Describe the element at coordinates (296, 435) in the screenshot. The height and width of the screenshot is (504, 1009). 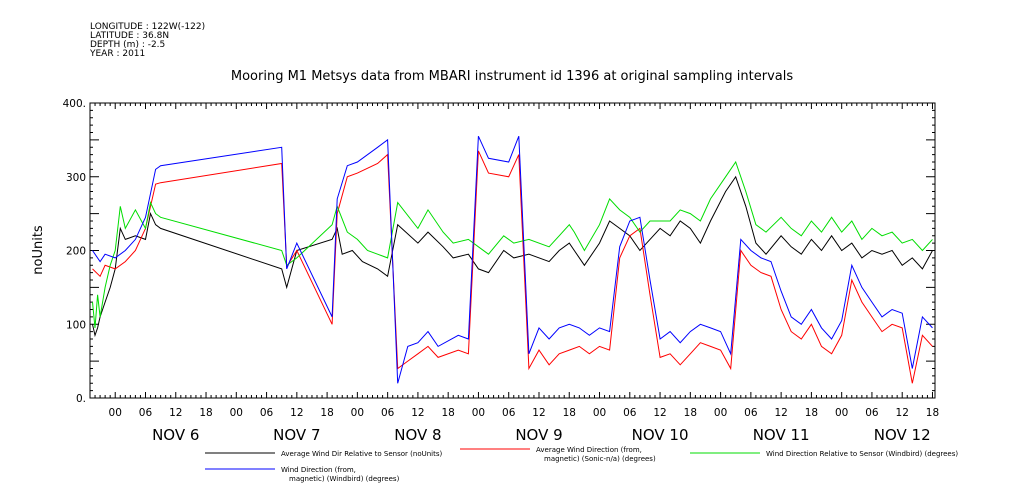
I see `x-day-label: NOV 7` at that location.